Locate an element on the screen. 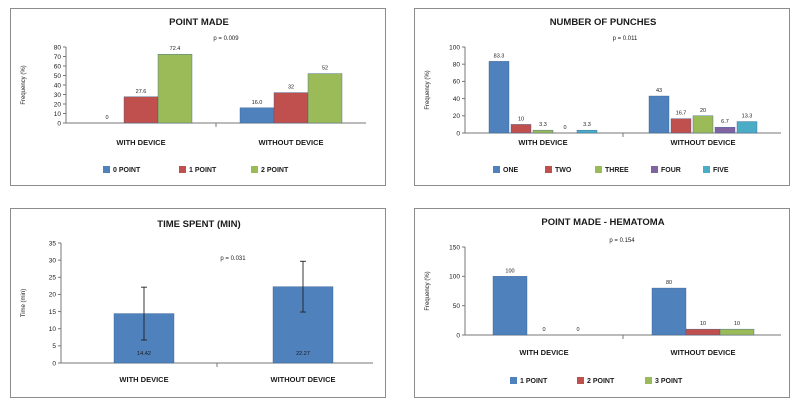  y-tick-label: 150 is located at coordinates (454, 247).